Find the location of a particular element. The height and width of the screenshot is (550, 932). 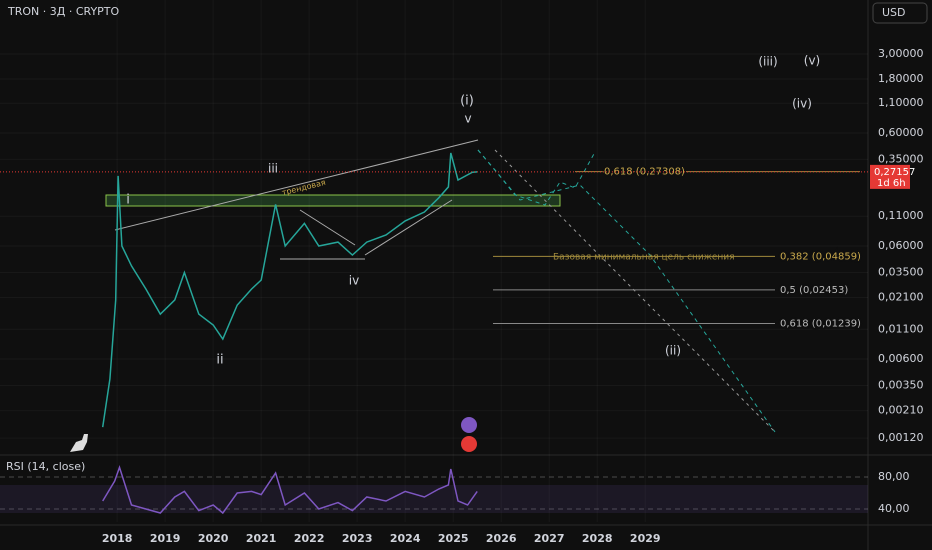

y-tick-label: 0,00600 is located at coordinates (901, 358).